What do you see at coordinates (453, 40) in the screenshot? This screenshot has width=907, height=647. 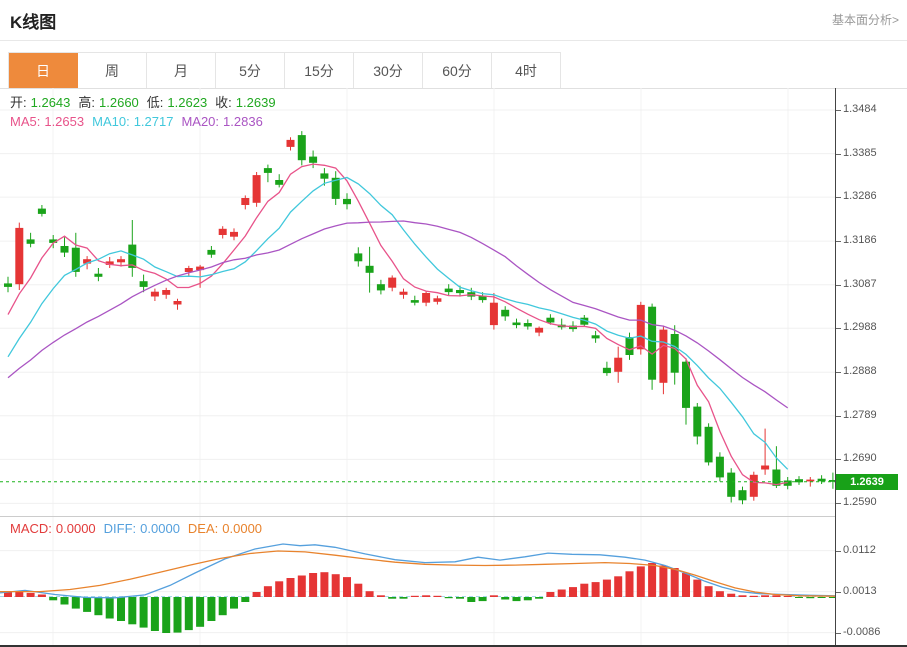 I see `header-divider` at bounding box center [453, 40].